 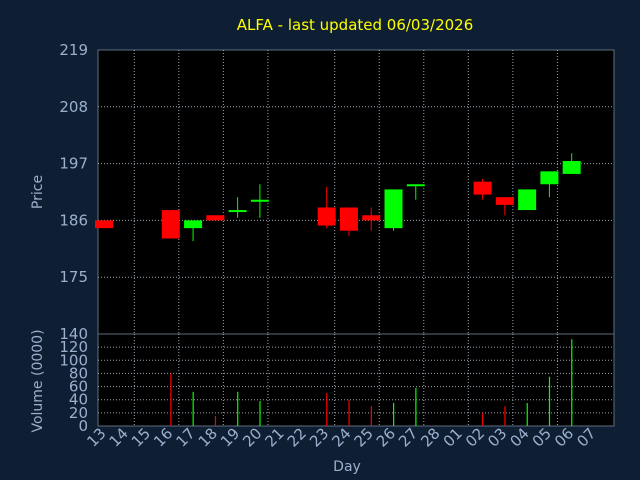 I want to click on price-tick-label: 197, so click(x=73, y=164).